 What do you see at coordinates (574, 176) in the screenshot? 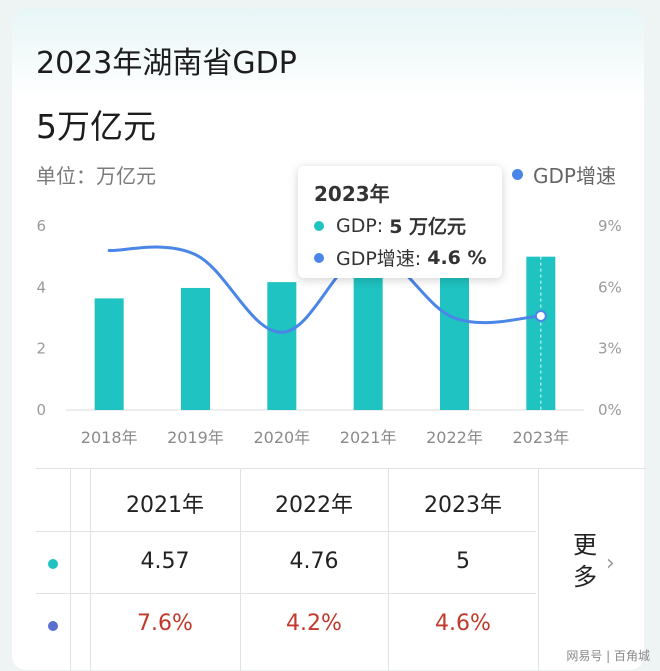
I see `legend-label: GDP增速` at bounding box center [574, 176].